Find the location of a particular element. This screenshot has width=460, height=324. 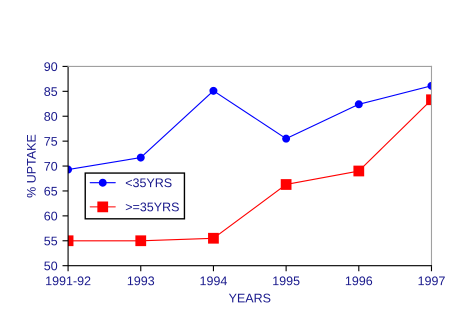

x-tick-label: 1994 is located at coordinates (213, 281).